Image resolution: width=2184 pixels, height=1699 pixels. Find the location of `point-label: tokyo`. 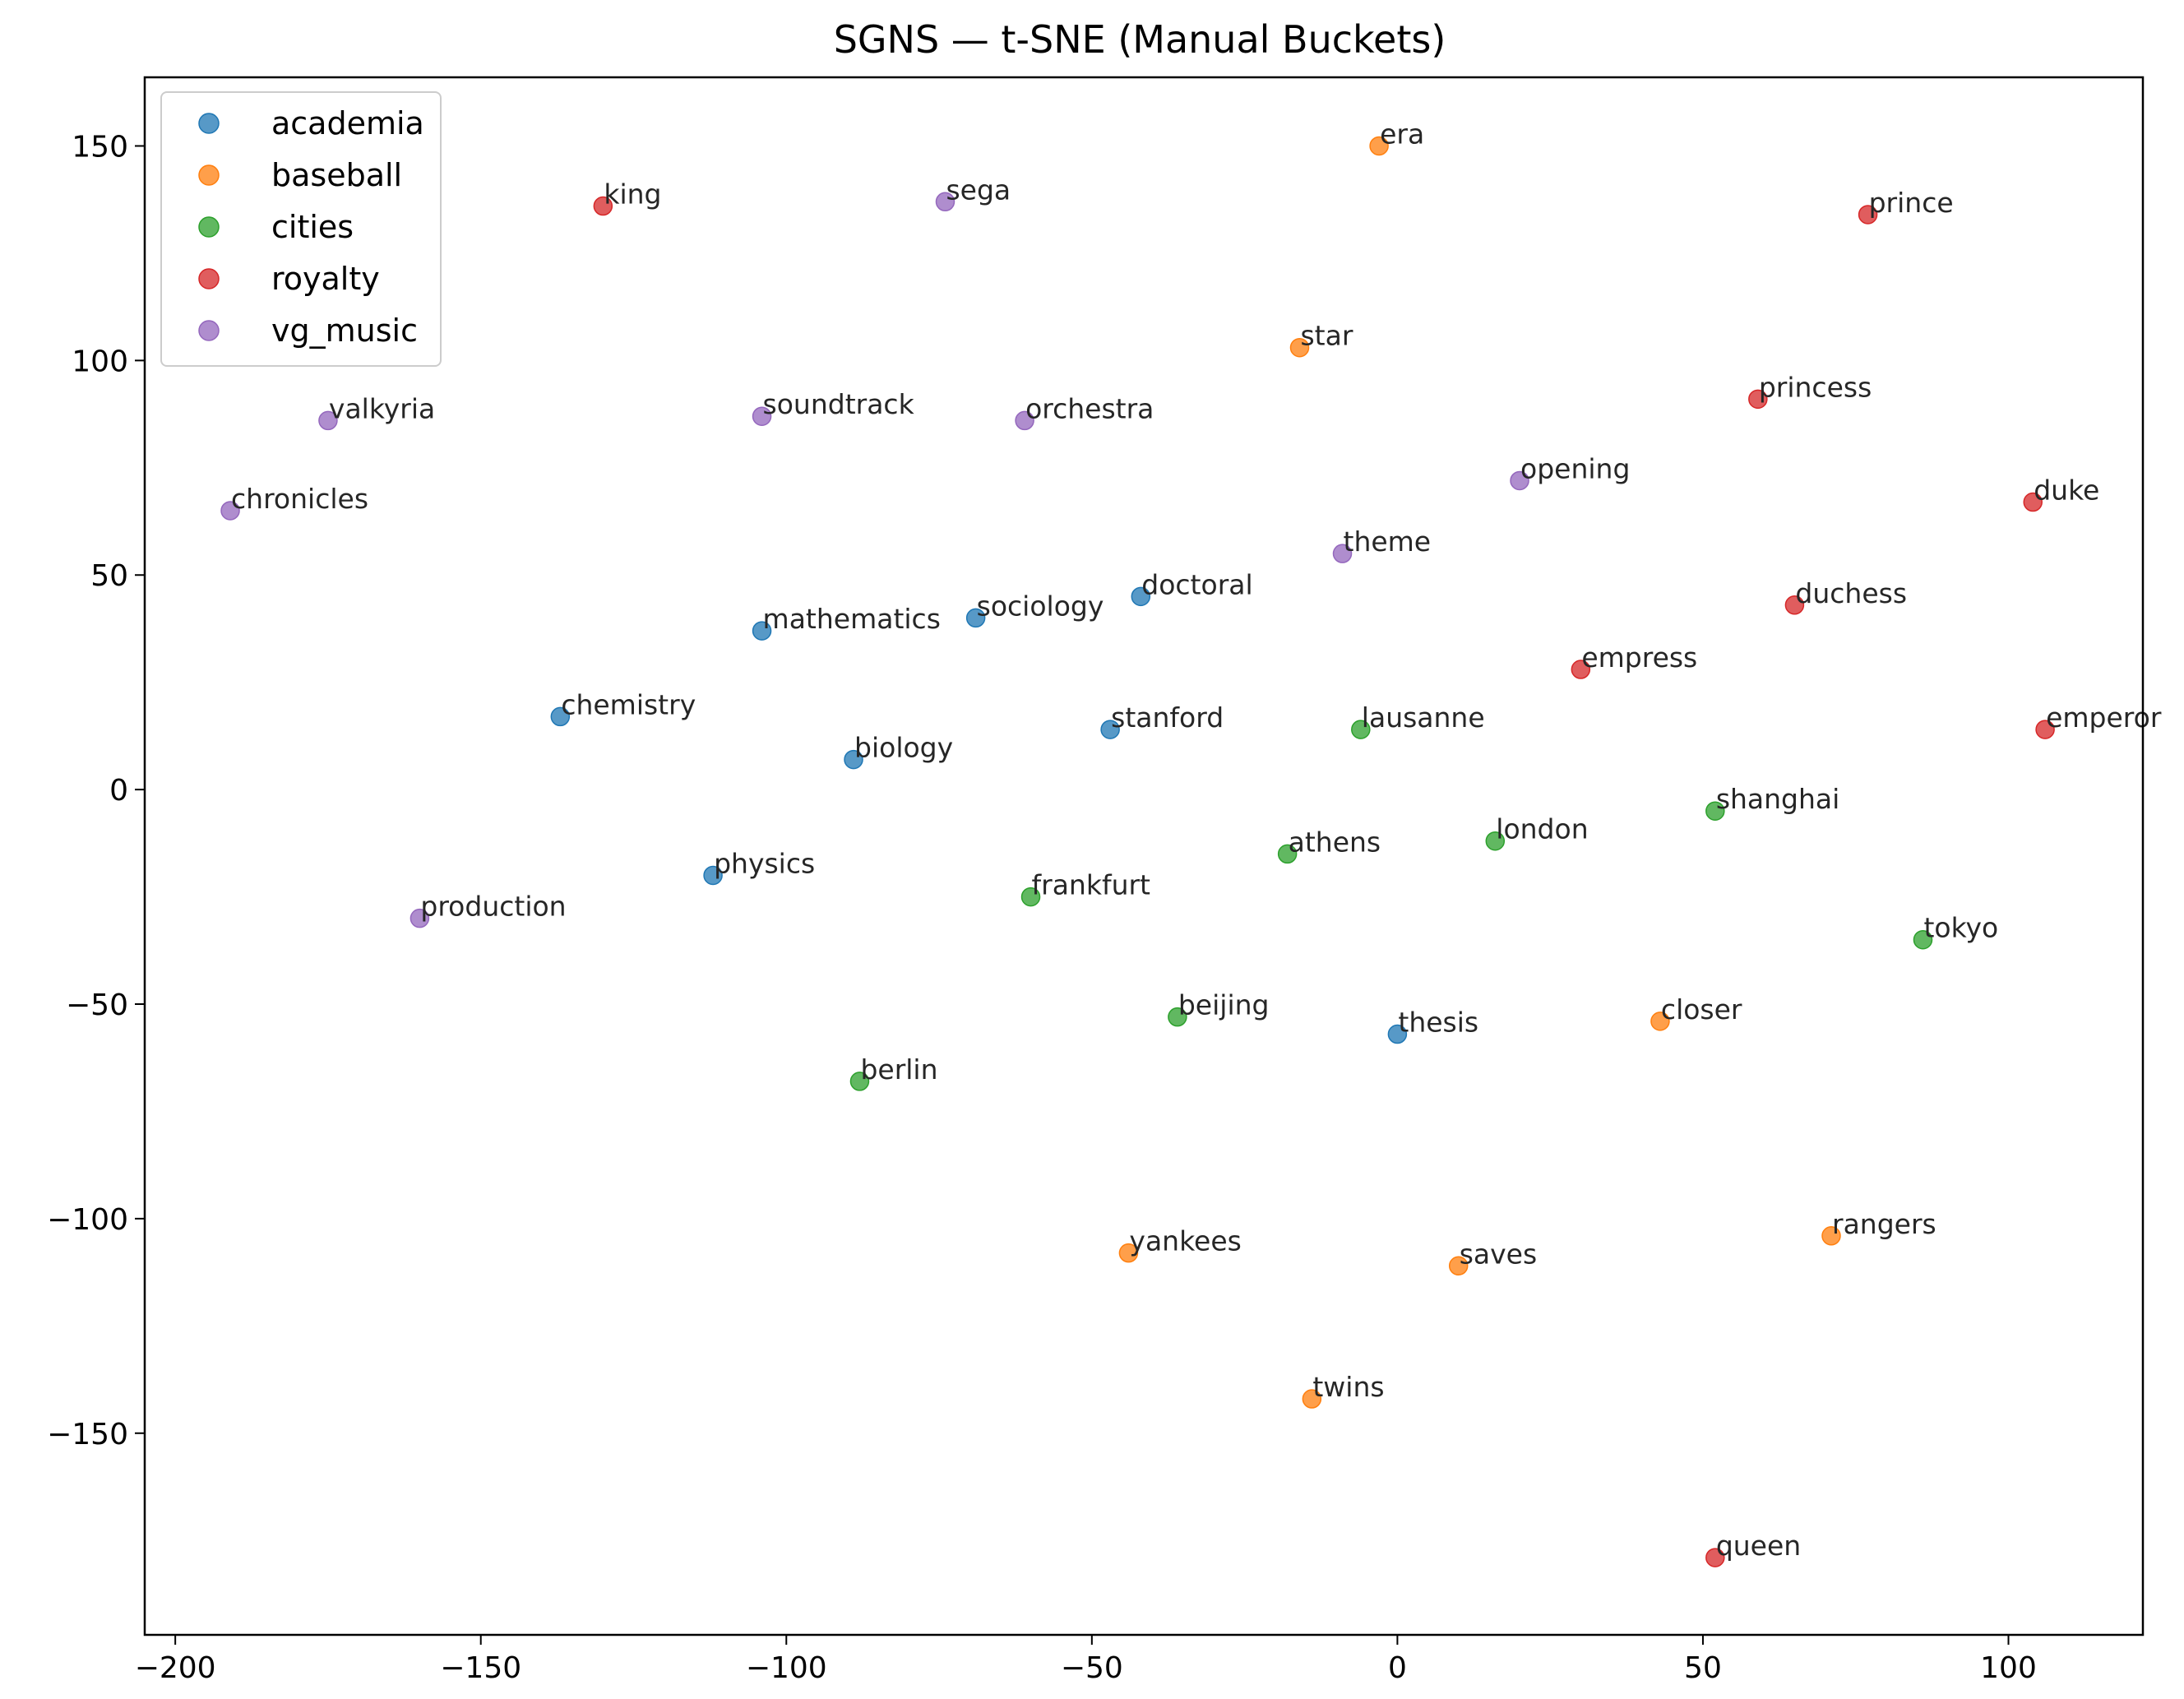

point-label: tokyo is located at coordinates (1960, 928).